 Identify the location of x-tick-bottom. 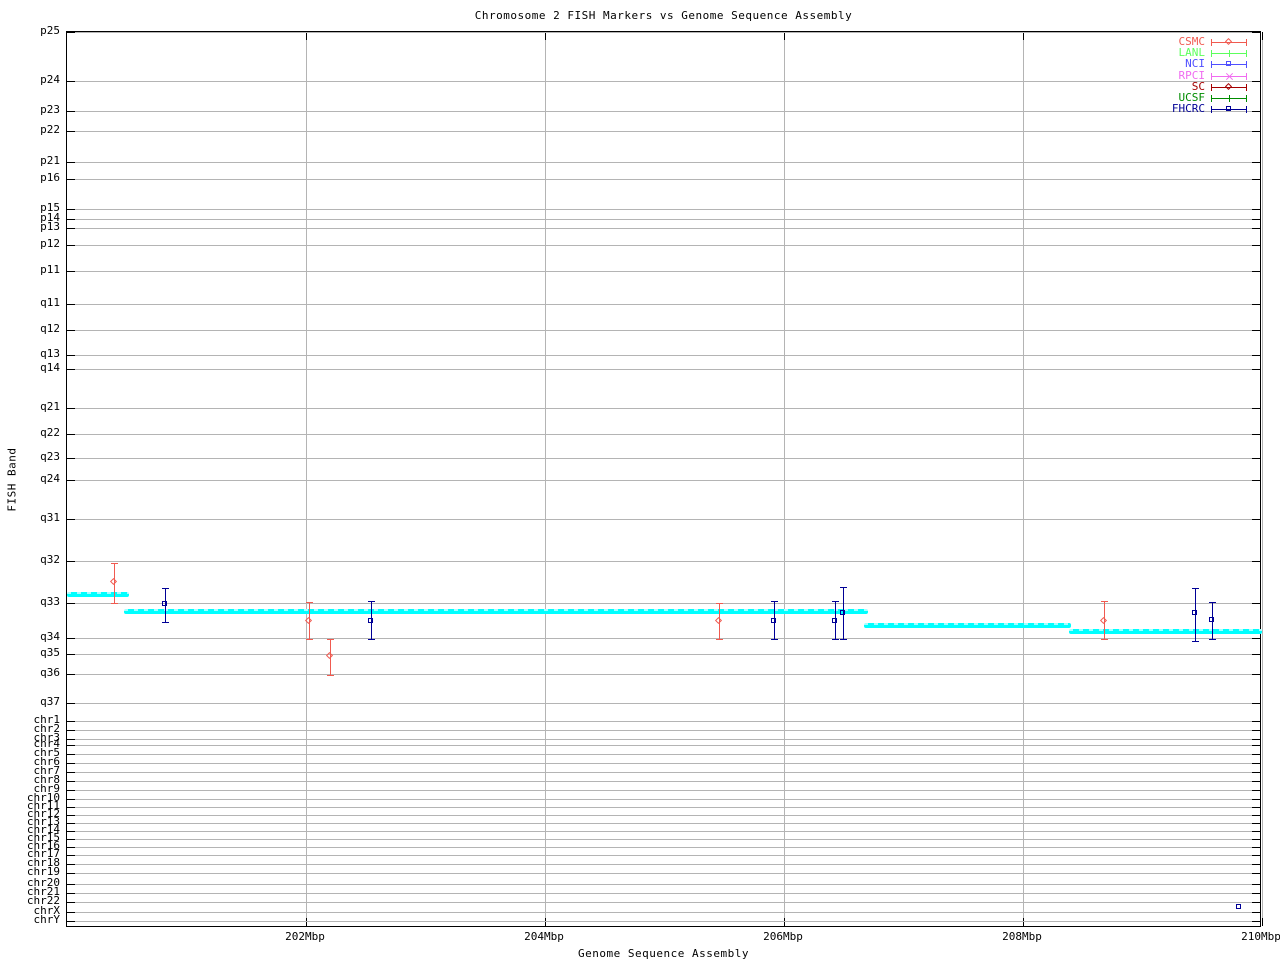
(1023, 922).